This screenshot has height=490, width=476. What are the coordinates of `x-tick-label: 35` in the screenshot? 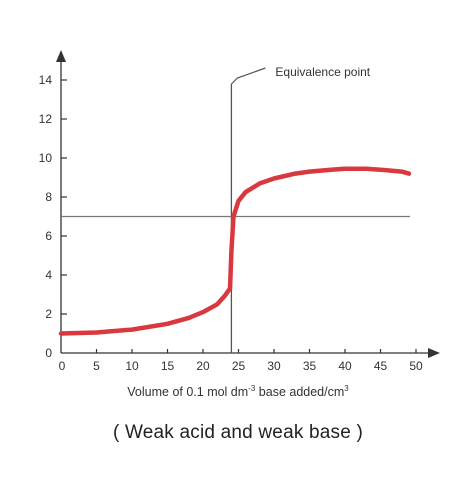 It's located at (310, 366).